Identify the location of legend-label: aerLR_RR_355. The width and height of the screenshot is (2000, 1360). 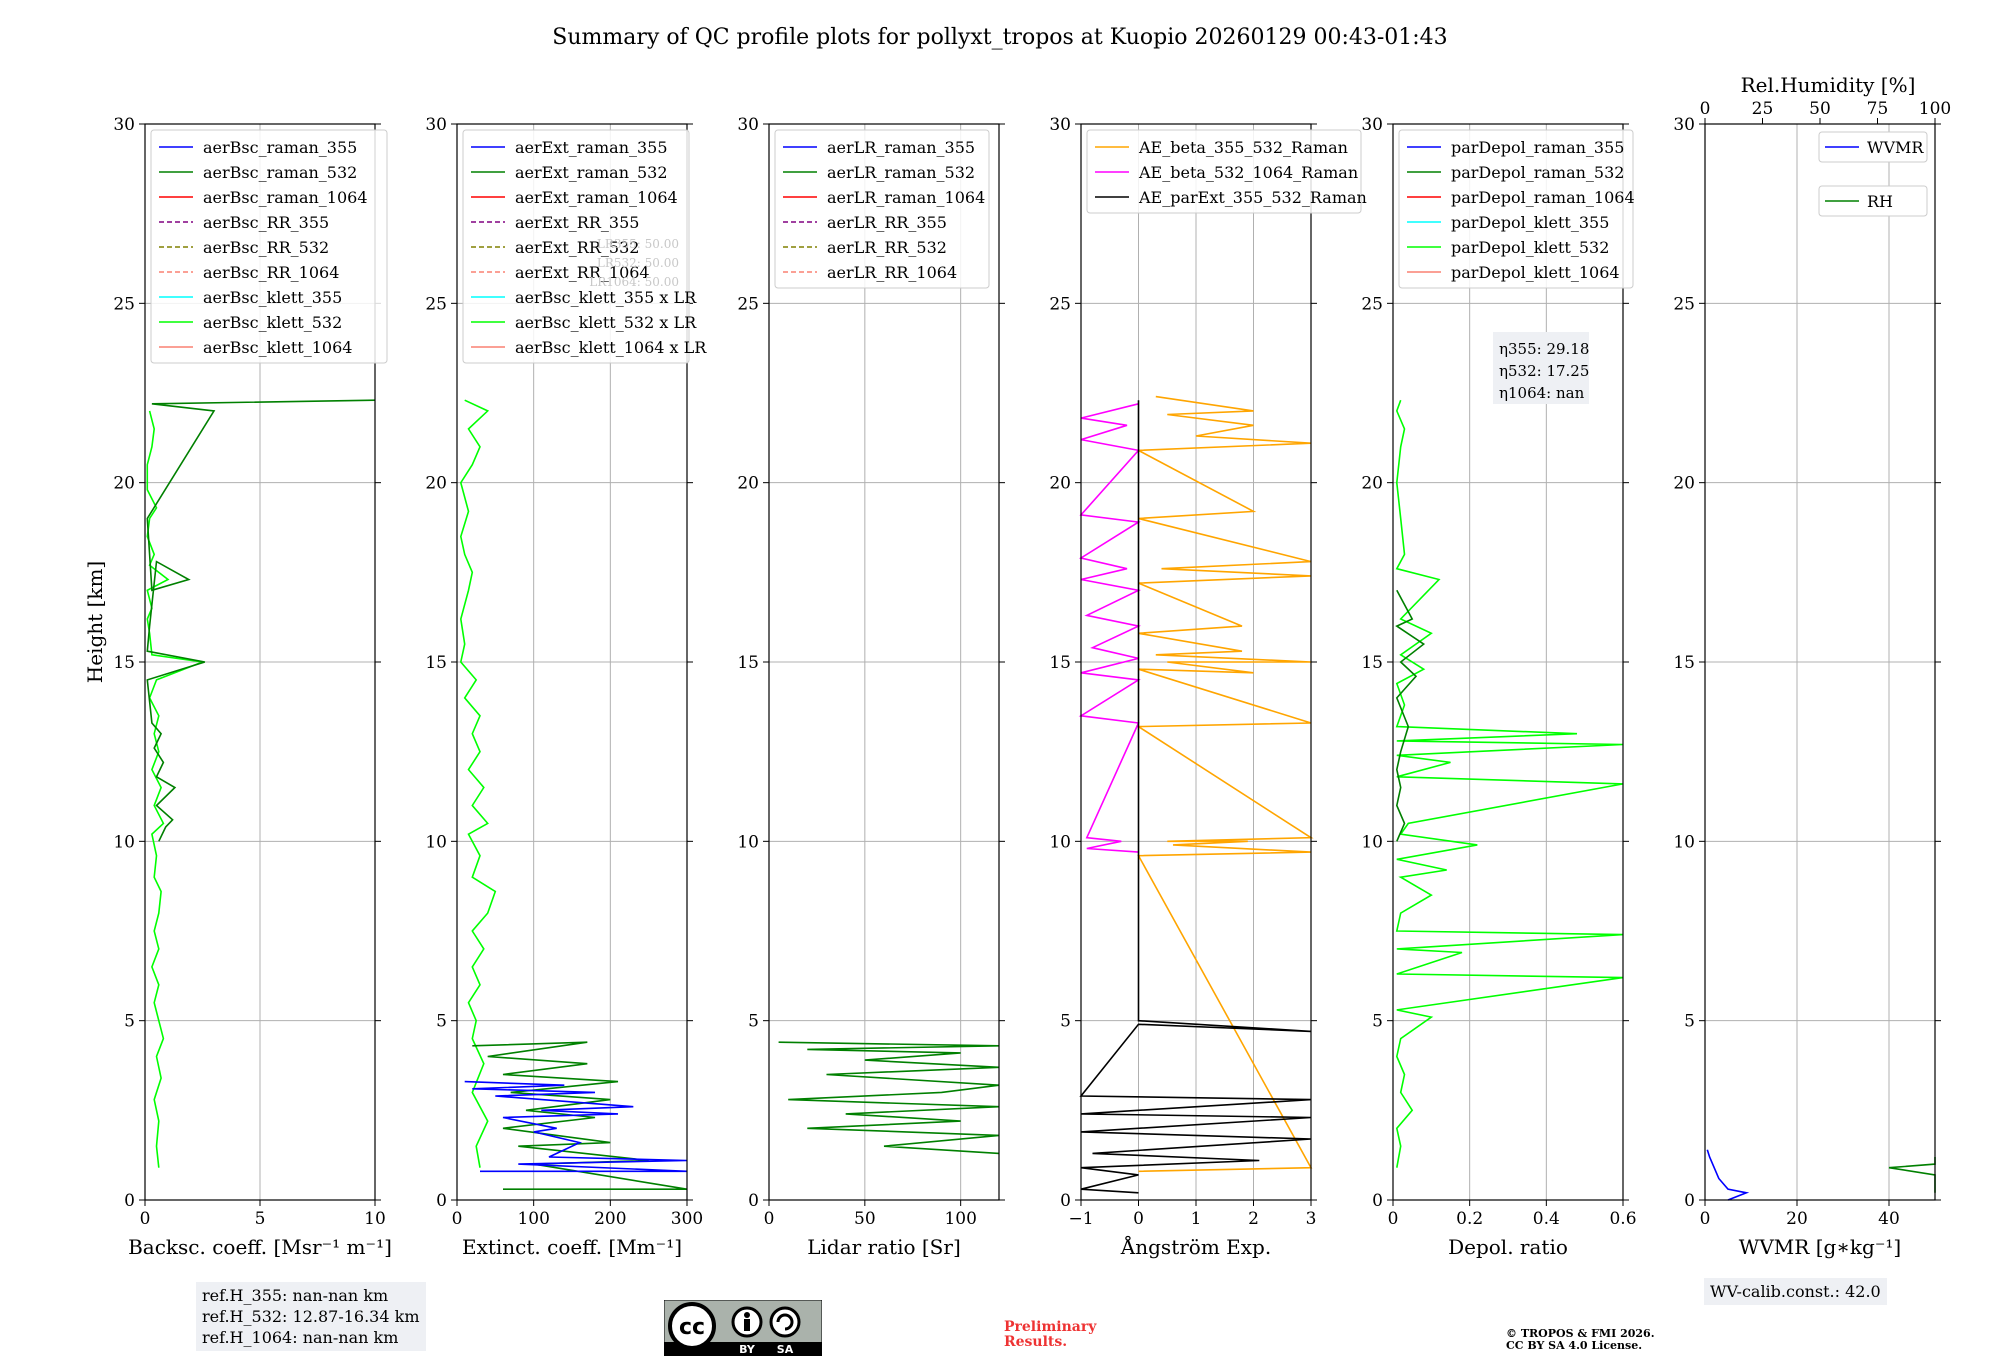
(887, 222).